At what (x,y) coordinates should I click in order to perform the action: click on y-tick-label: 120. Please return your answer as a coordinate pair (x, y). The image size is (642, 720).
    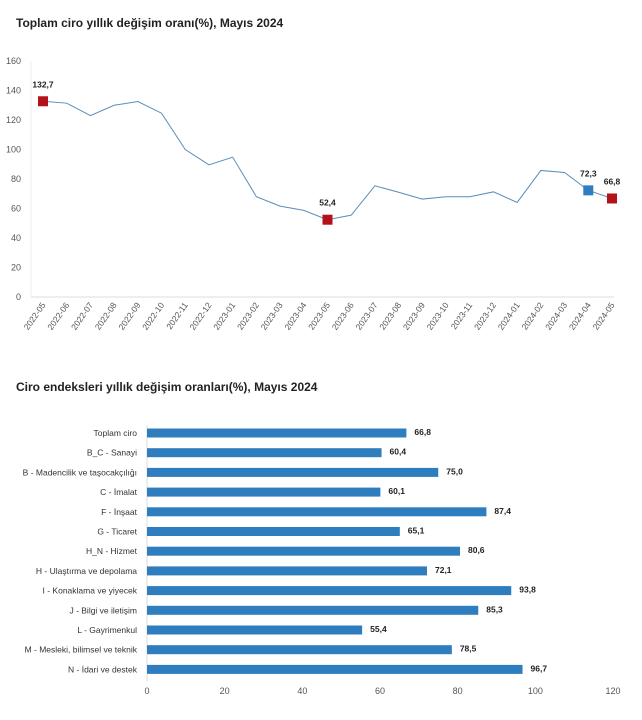
    Looking at the image, I should click on (13, 120).